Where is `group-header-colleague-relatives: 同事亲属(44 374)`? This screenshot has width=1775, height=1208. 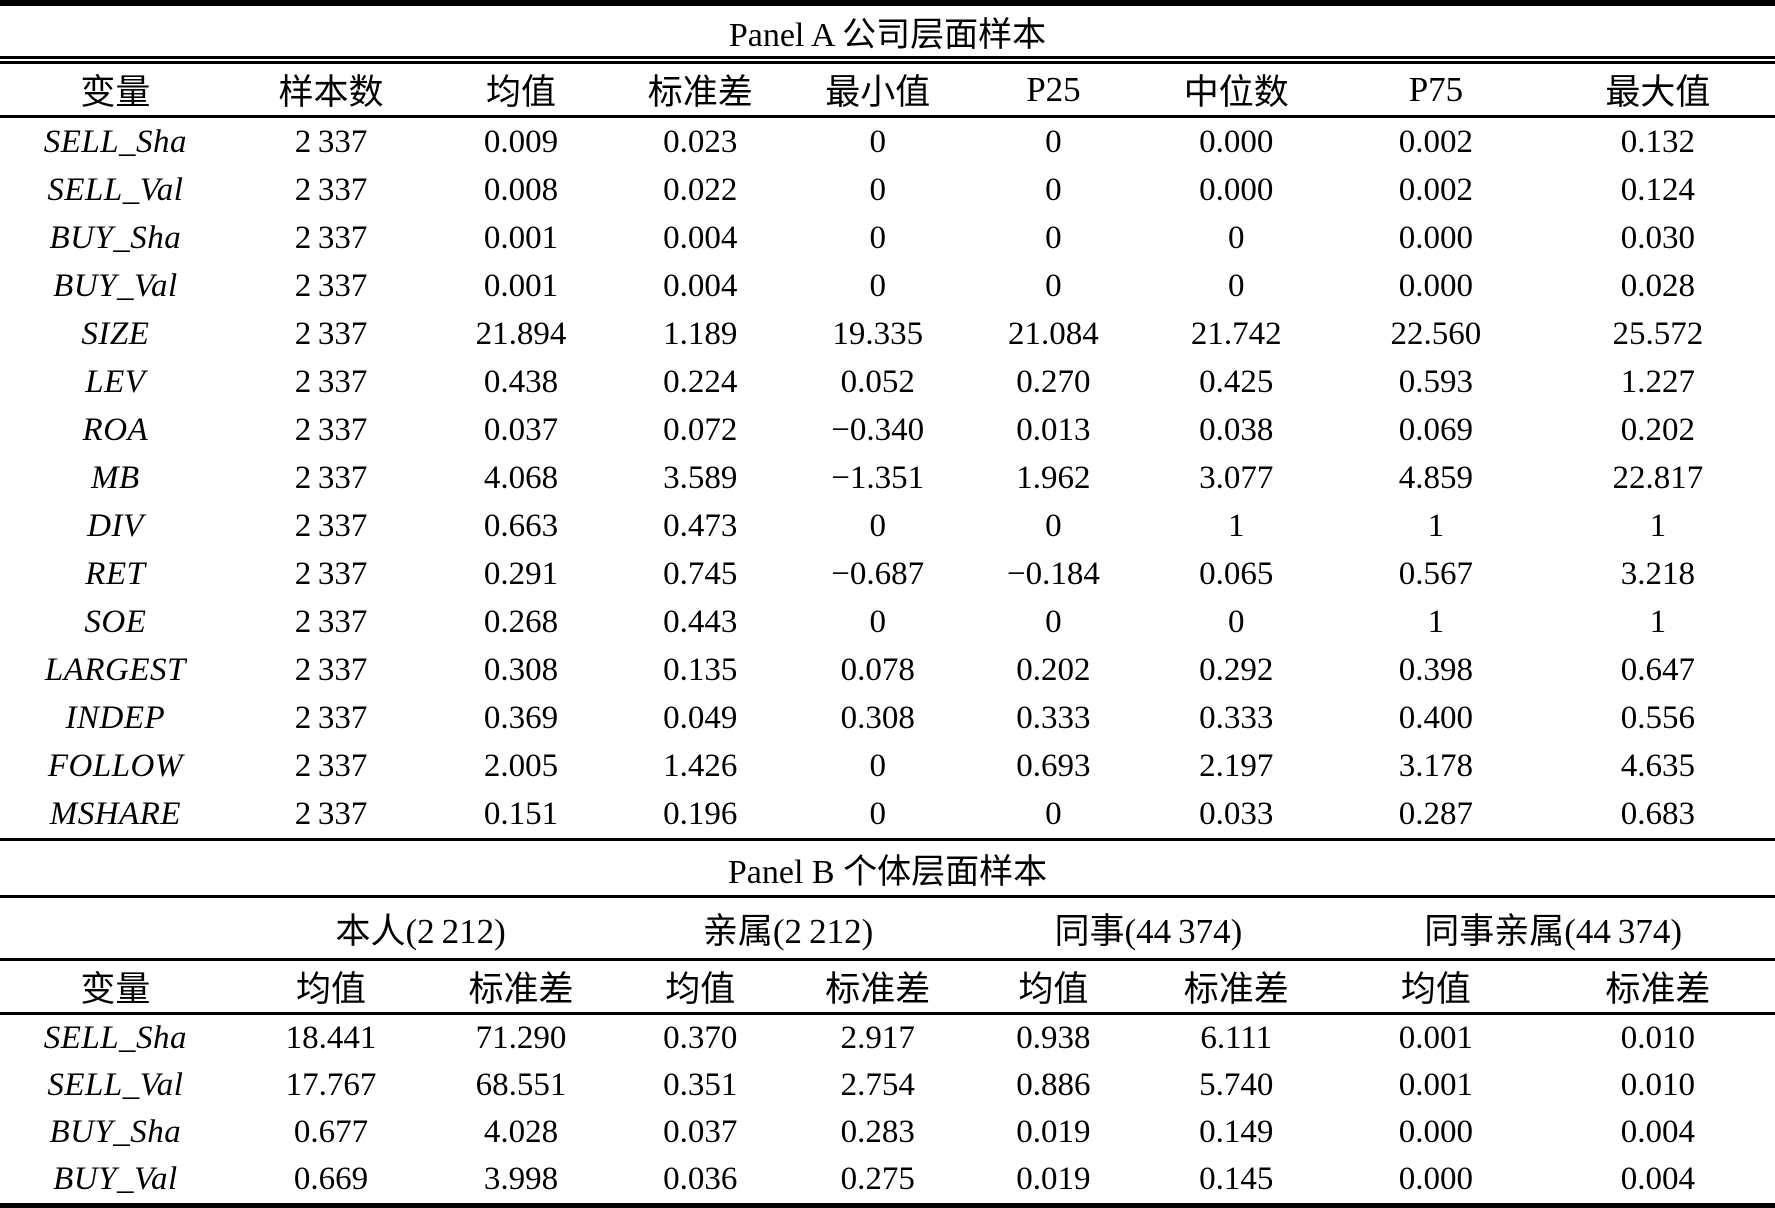 group-header-colleague-relatives: 同事亲属(44 374) is located at coordinates (1553, 928).